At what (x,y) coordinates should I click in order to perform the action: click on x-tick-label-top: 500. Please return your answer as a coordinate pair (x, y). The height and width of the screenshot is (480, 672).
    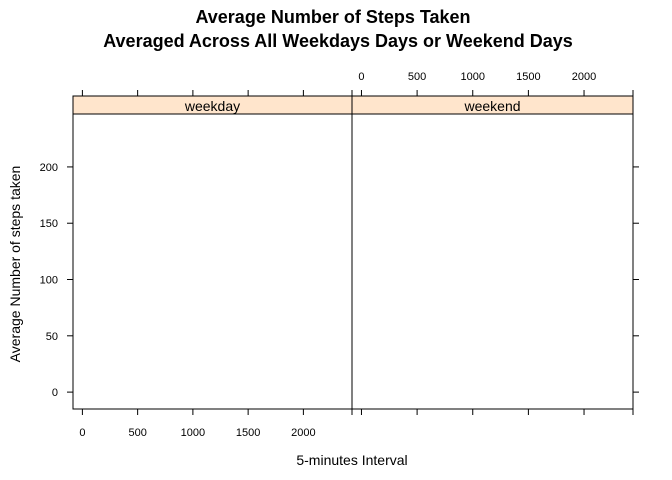
    Looking at the image, I should click on (417, 77).